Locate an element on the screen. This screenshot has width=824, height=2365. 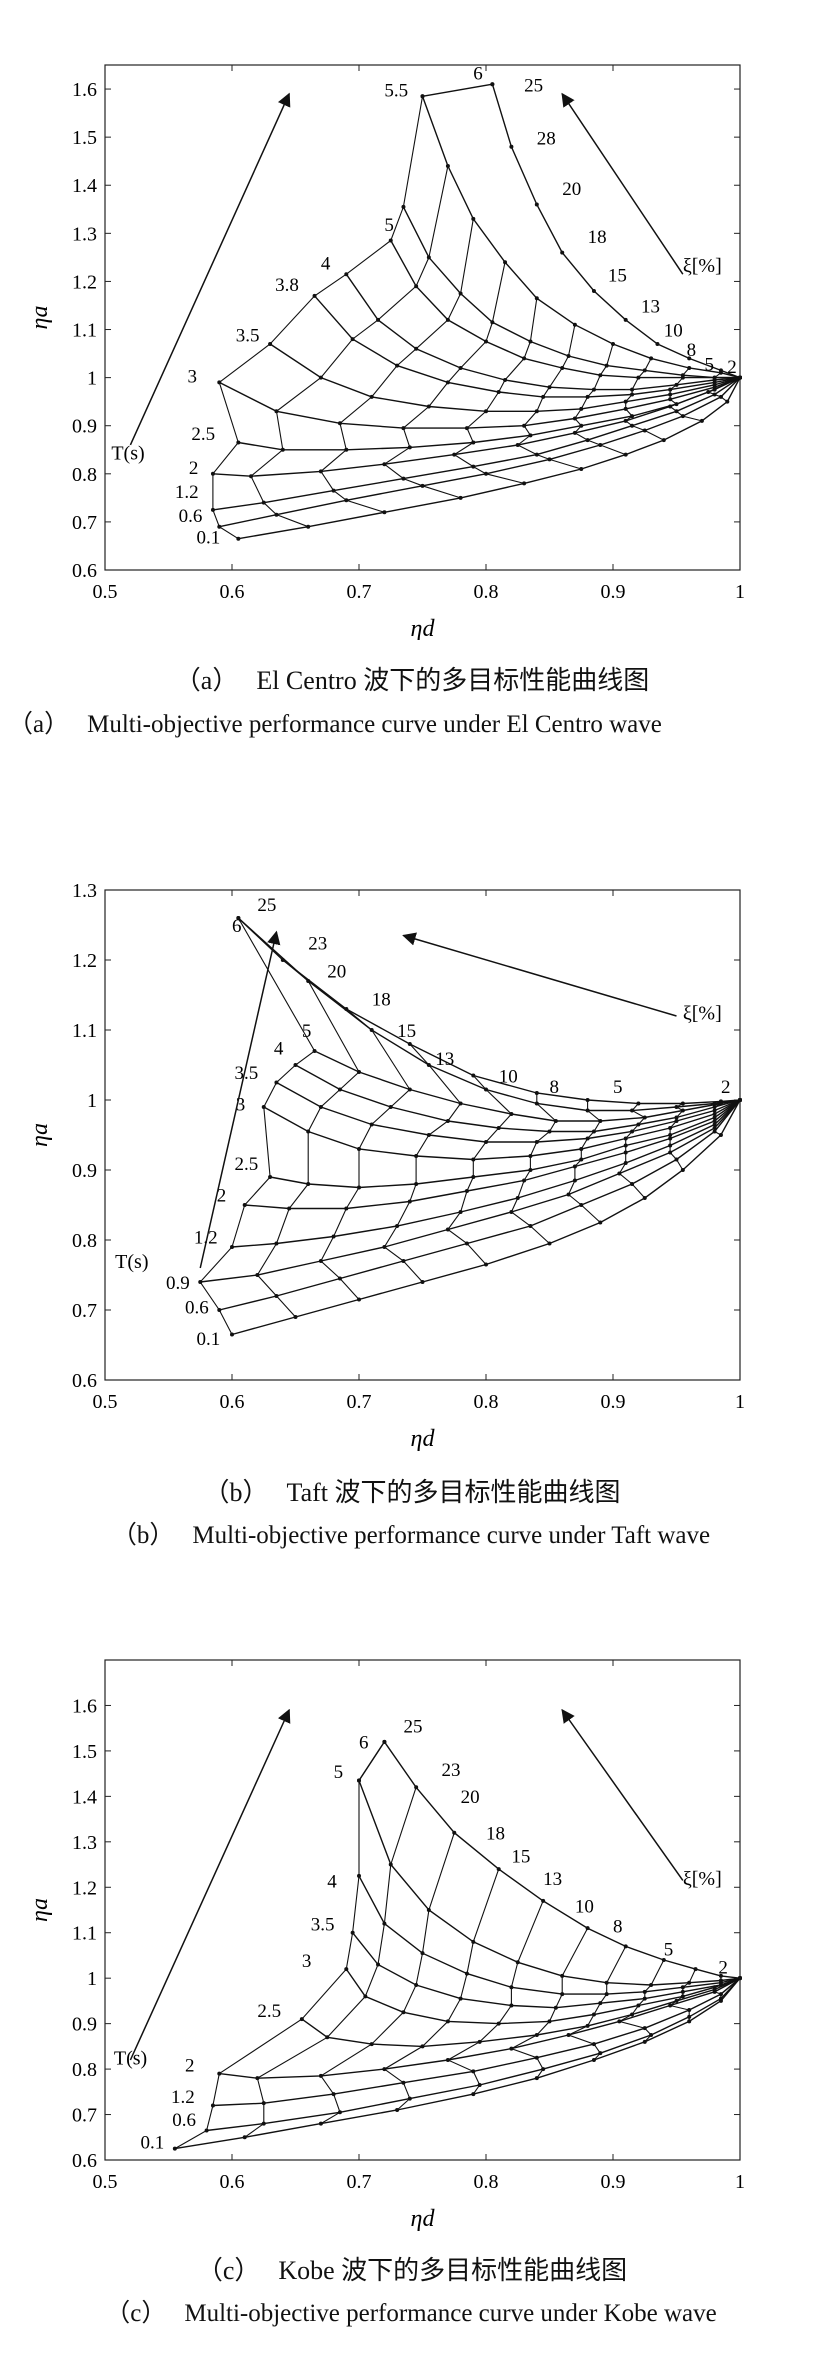
caption-cn-tag-c: （c） is located at coordinates (228, 2270).